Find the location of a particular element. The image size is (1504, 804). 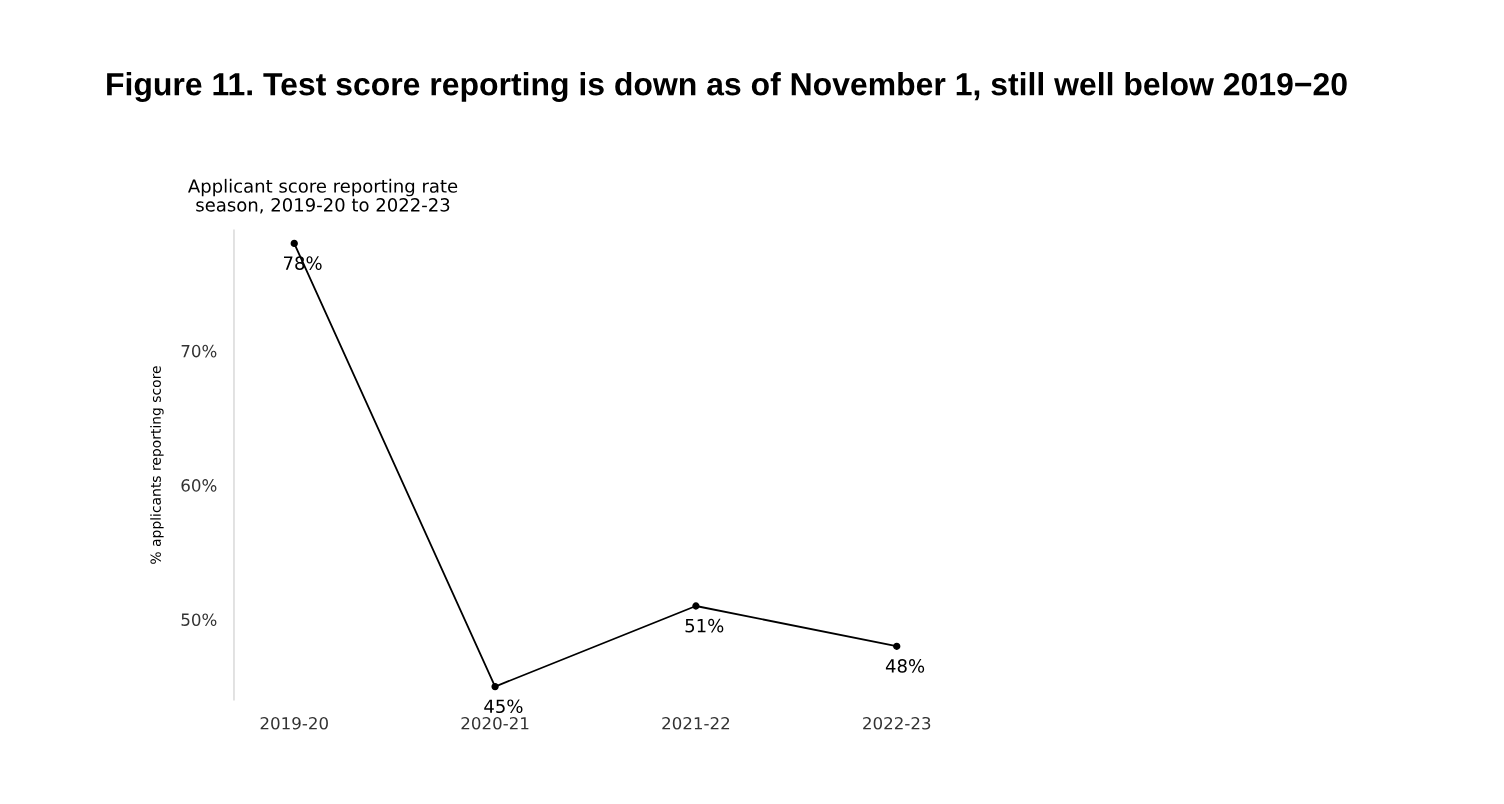

y-tick-label: 60% is located at coordinates (199, 485).